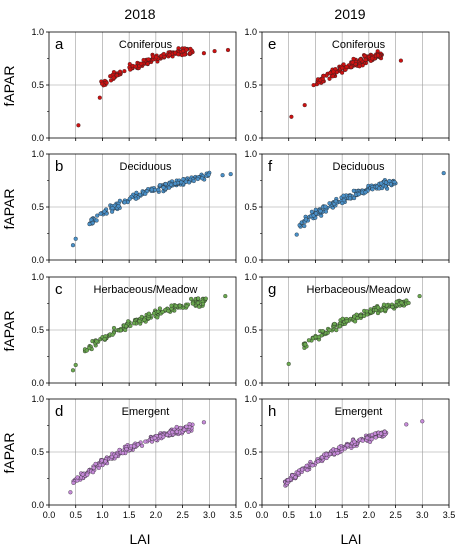 The height and width of the screenshot is (550, 460). What do you see at coordinates (146, 45) in the screenshot?
I see `panel-title: Coniferous` at bounding box center [146, 45].